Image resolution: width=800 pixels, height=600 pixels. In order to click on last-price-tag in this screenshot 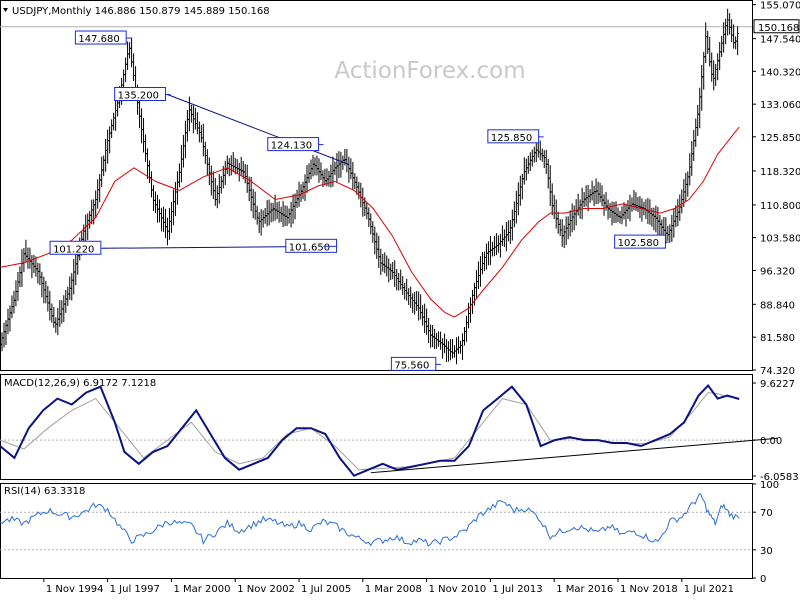, I will do `click(776, 26)`.